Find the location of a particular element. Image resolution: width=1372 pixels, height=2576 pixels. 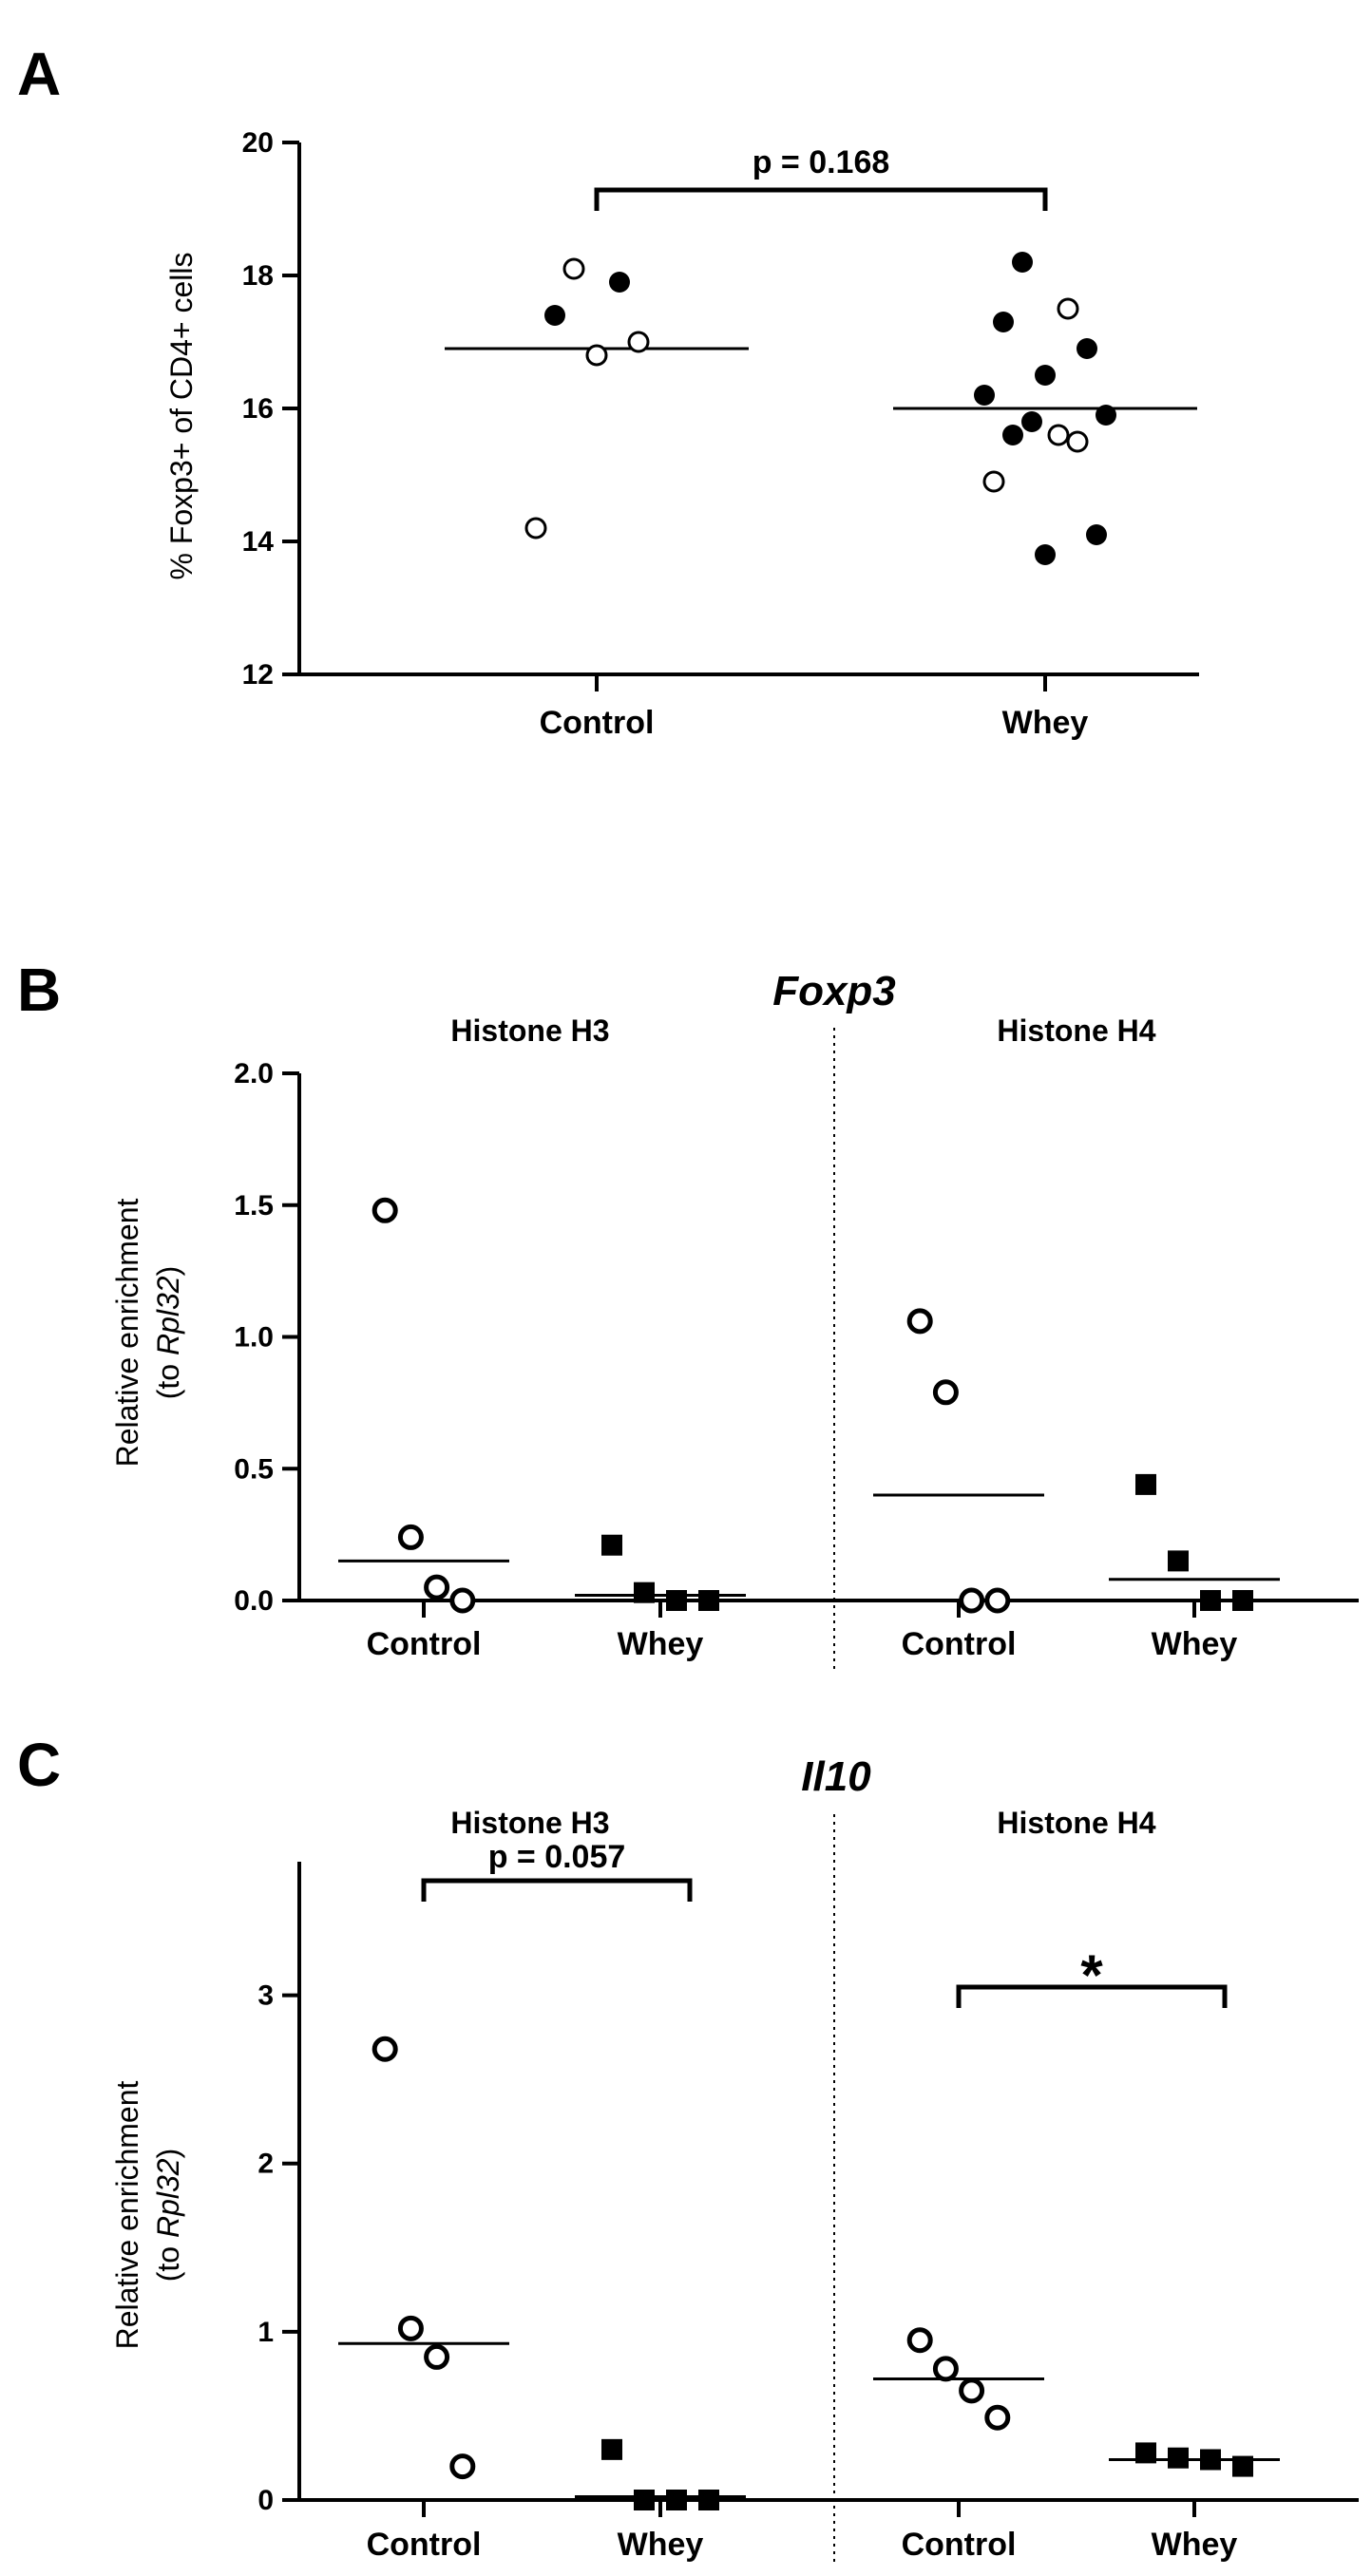

panel-b-y-tick-label: 0.5 is located at coordinates (254, 1469).